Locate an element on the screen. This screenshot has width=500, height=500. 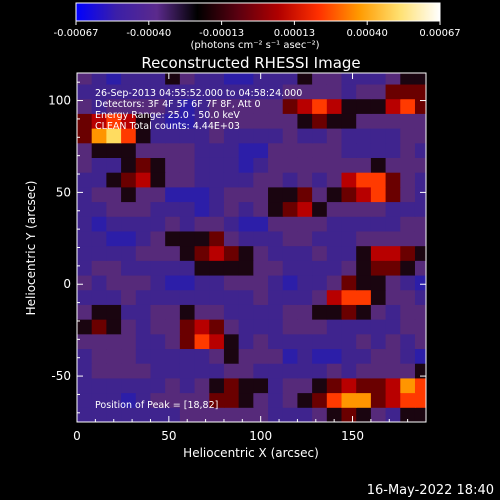
x-tick-label: 150 is located at coordinates (352, 436).